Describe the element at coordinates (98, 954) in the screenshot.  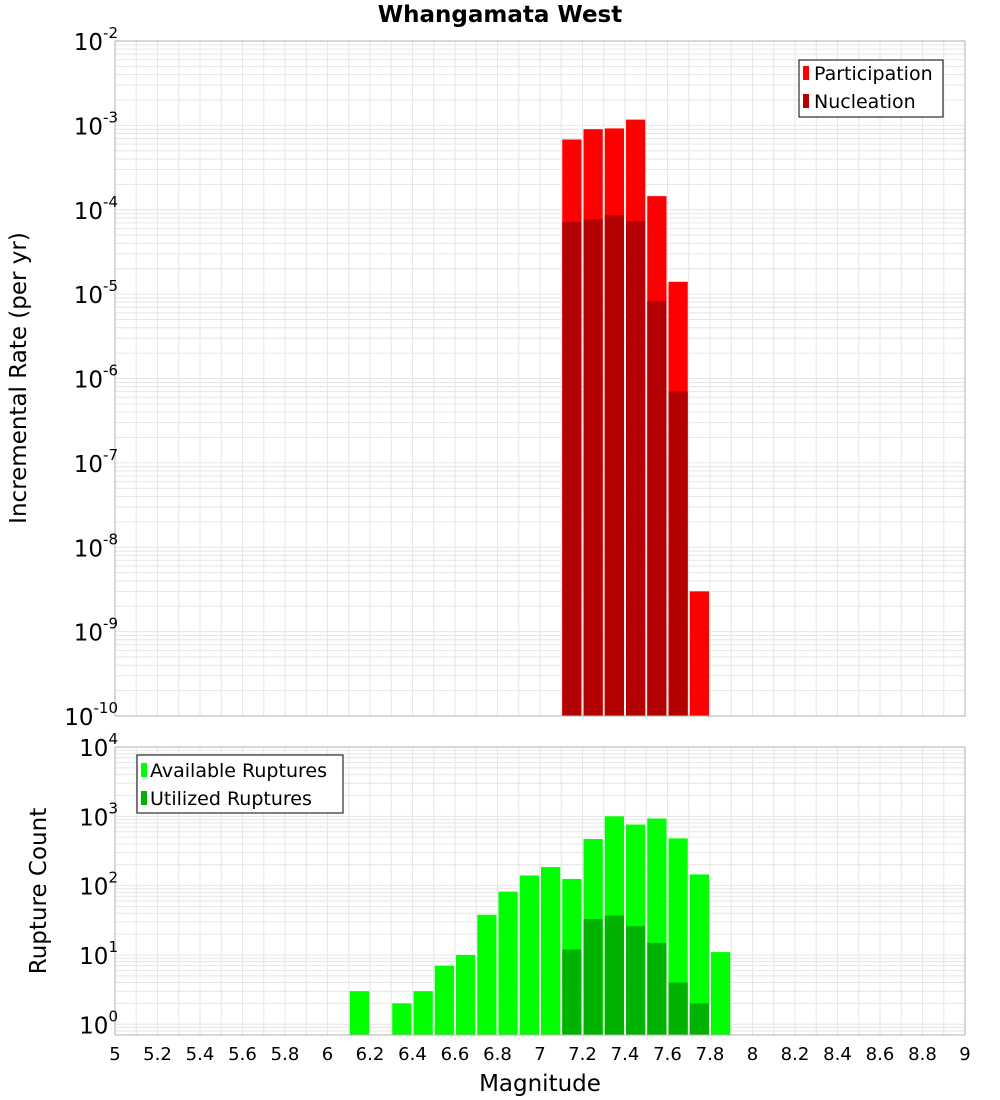
I see `y-tick-label: 10¹` at that location.